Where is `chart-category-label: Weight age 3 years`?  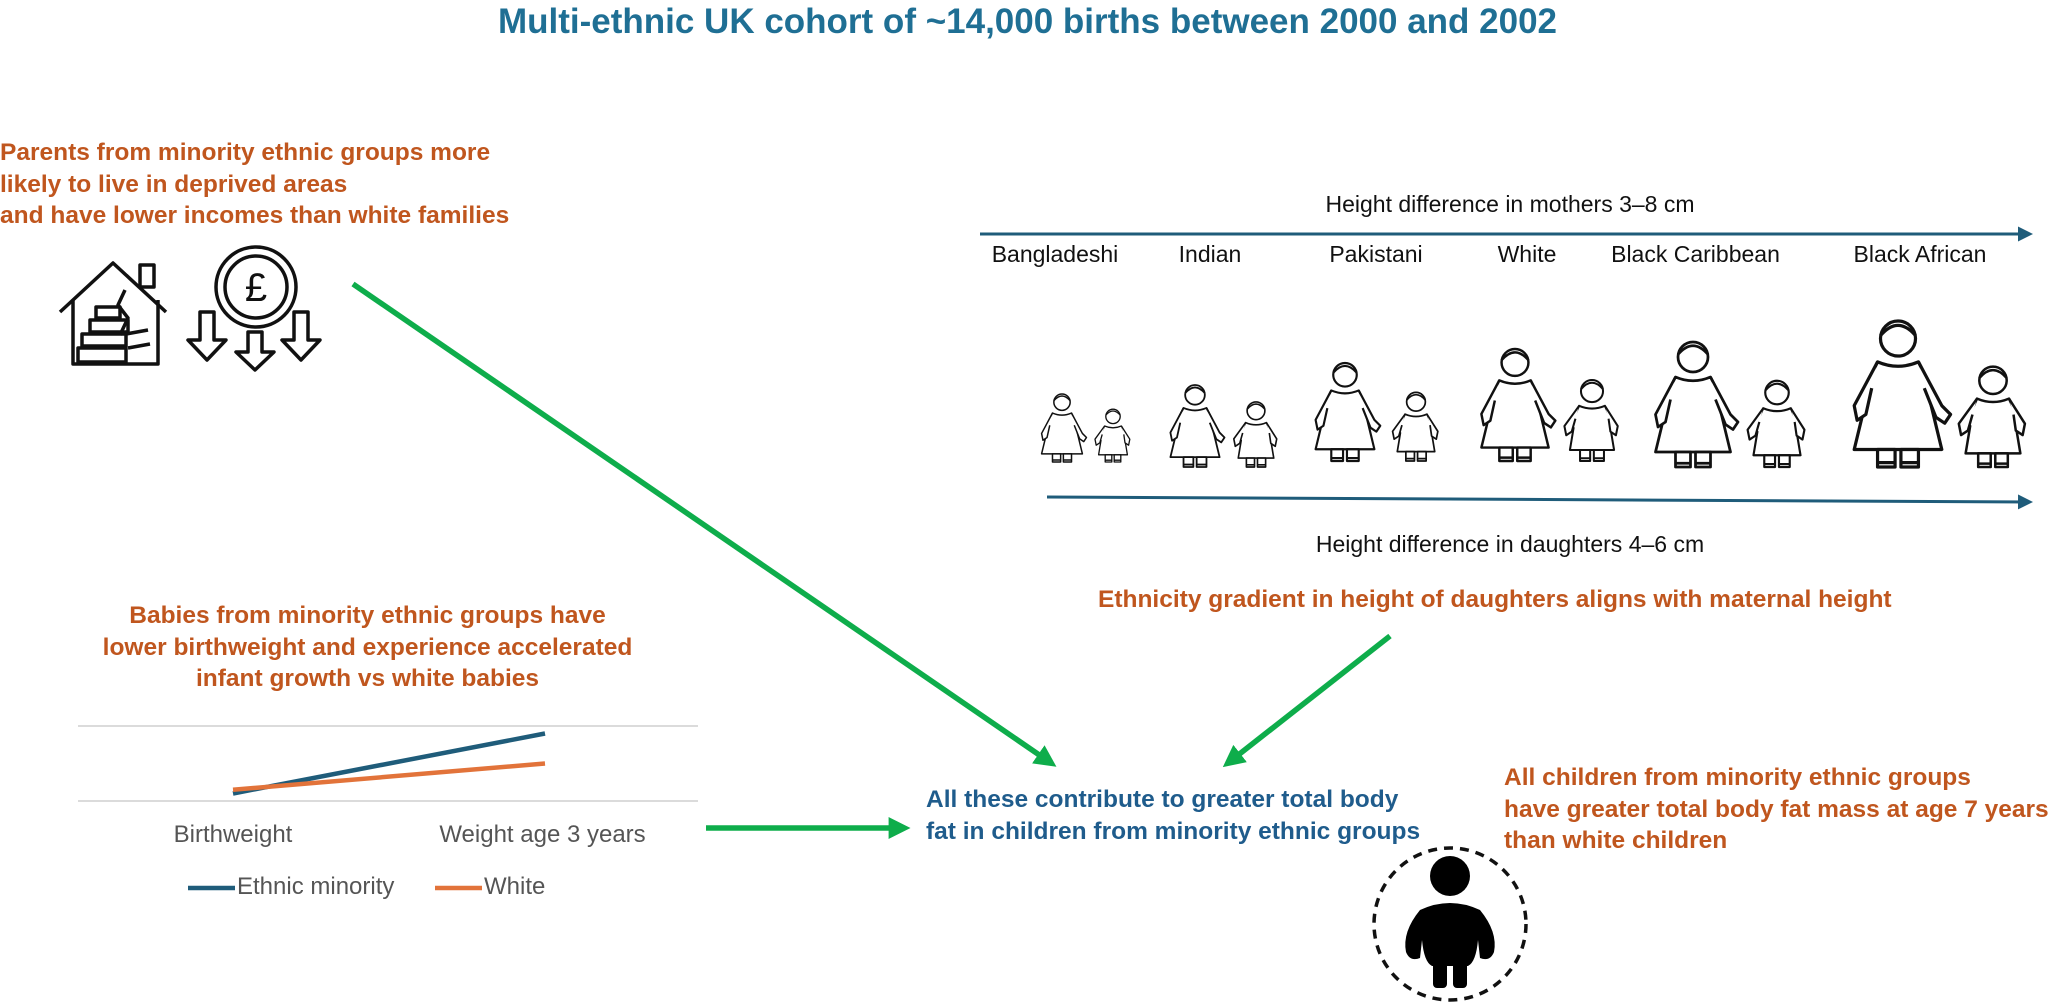 chart-category-label: Weight age 3 years is located at coordinates (542, 834).